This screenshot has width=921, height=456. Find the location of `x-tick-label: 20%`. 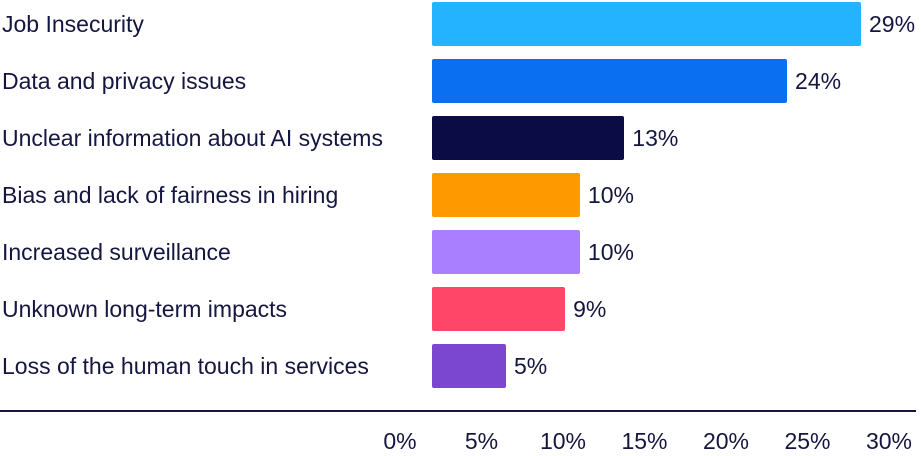

x-tick-label: 20% is located at coordinates (726, 441).